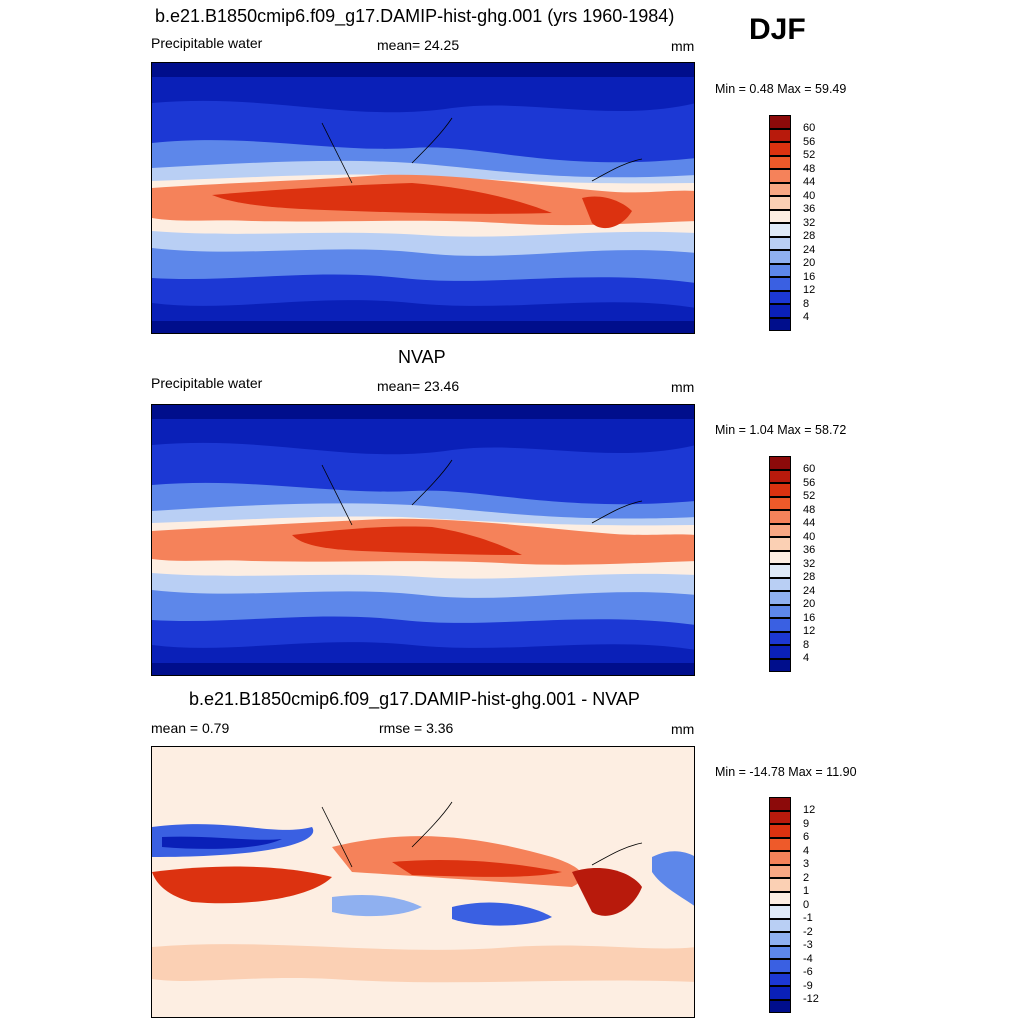 This screenshot has height=1024, width=1024. Describe the element at coordinates (806, 823) in the screenshot. I see `colorbar-tick-label: 9` at that location.